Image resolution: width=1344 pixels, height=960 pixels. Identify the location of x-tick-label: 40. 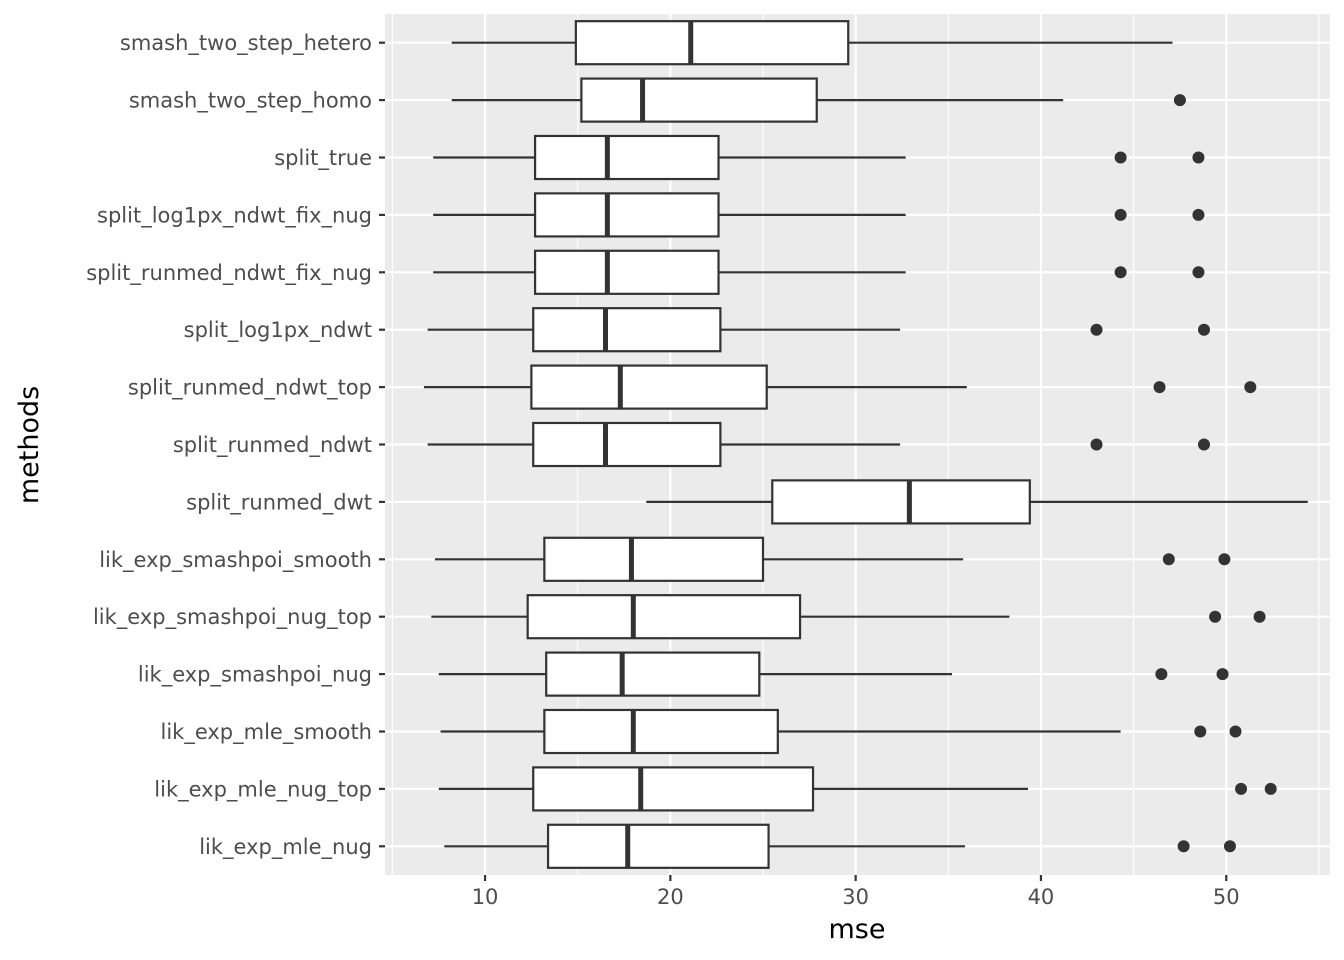
(1041, 897).